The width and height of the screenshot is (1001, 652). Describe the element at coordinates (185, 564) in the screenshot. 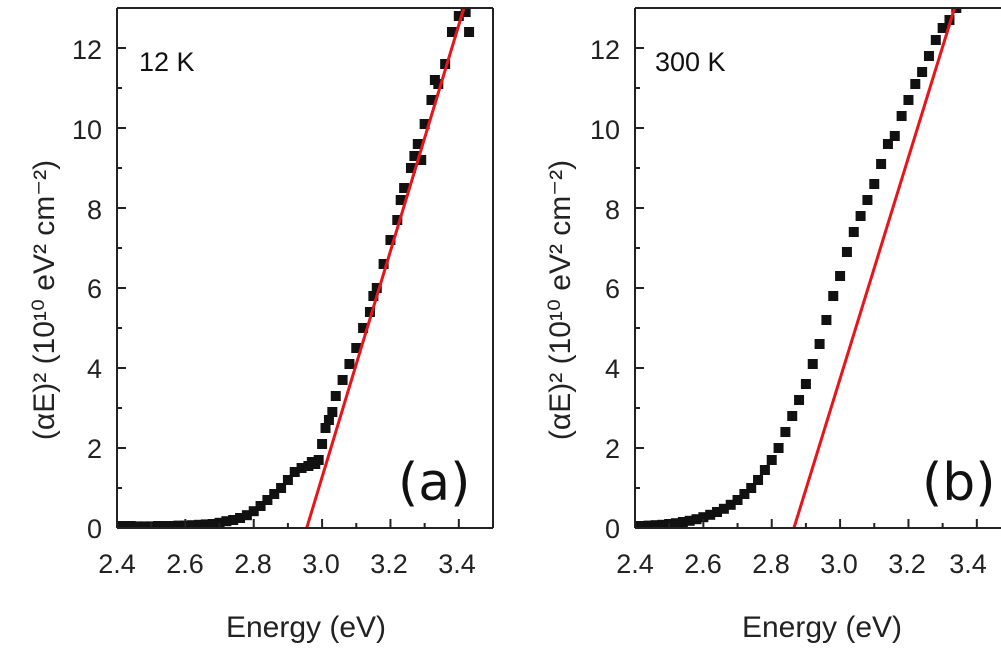

I see `panel-a-xtick: 2.6` at that location.